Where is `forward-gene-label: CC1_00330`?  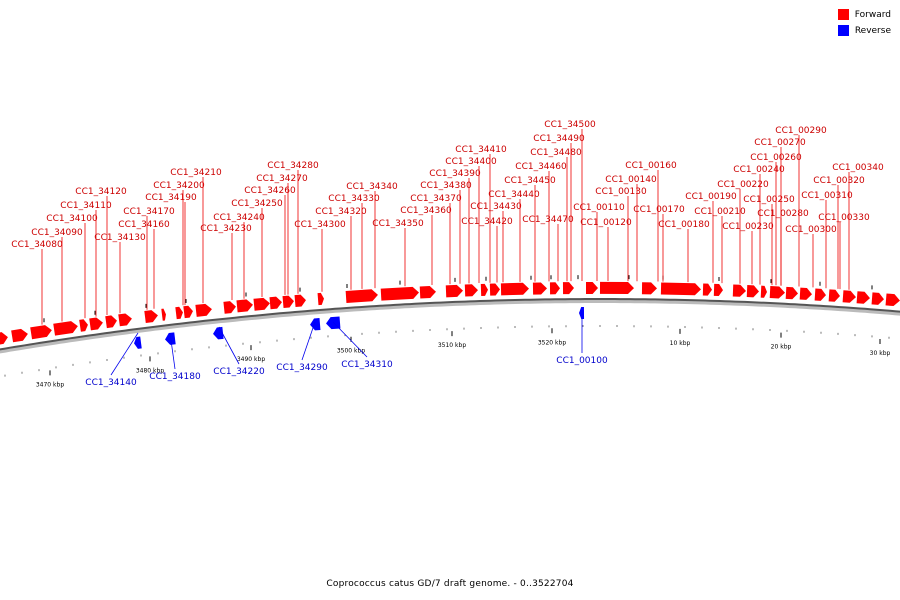 forward-gene-label: CC1_00330 is located at coordinates (844, 218).